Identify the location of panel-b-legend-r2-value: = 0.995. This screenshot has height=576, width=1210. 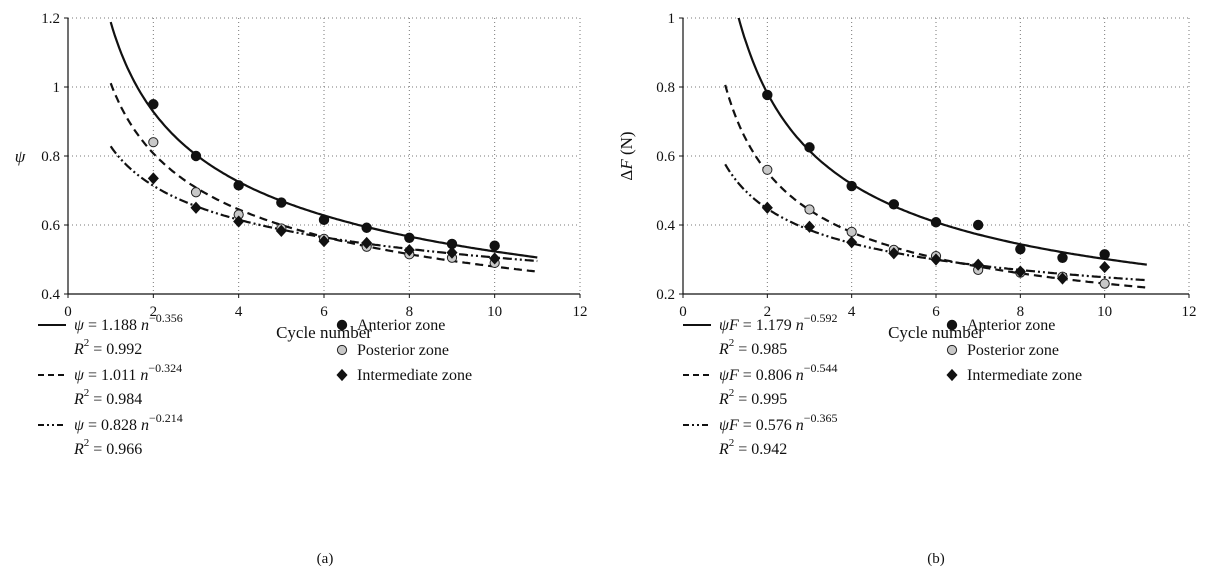
(760, 399).